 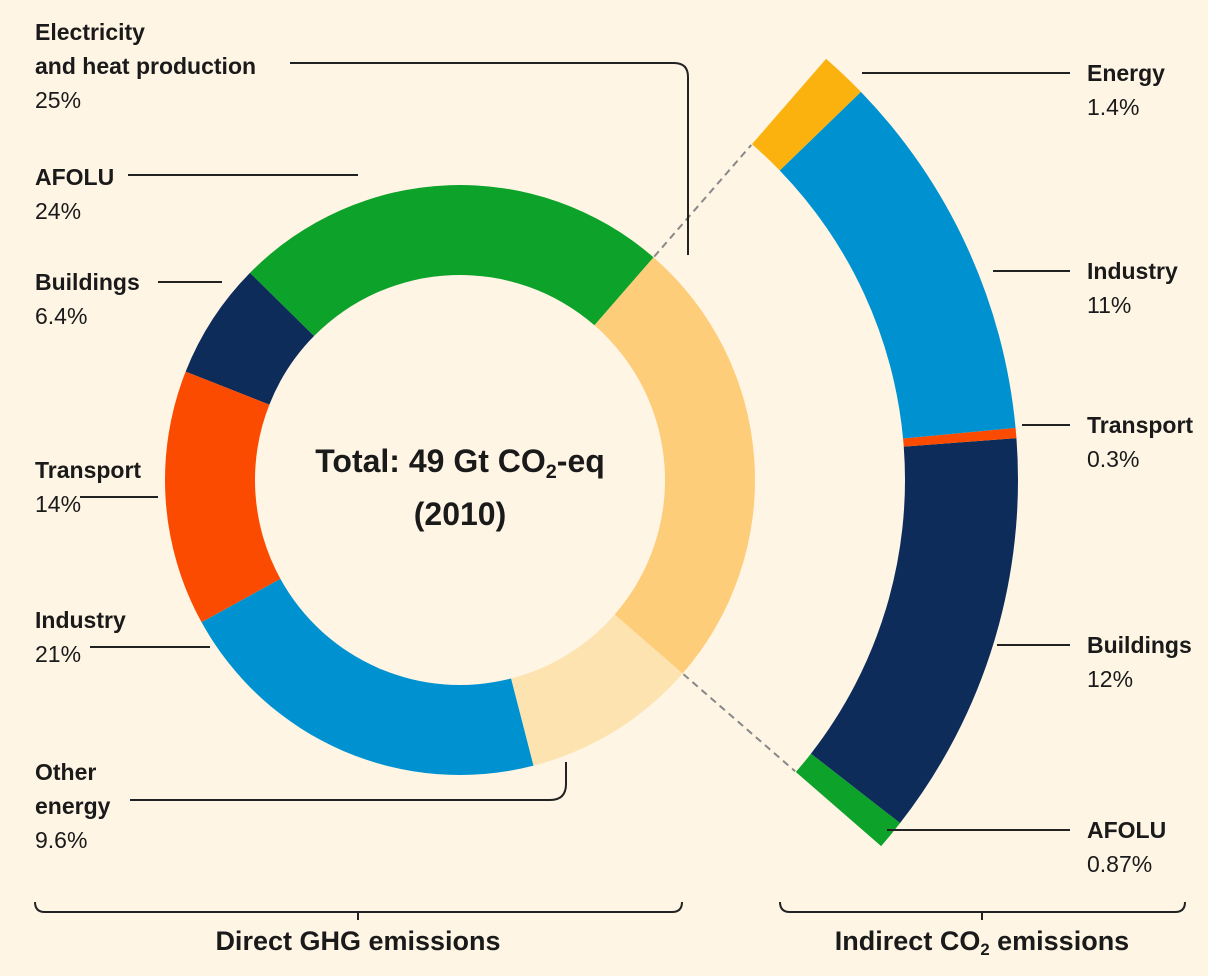 What do you see at coordinates (1113, 107) in the screenshot?
I see `value-label: 1.4%` at bounding box center [1113, 107].